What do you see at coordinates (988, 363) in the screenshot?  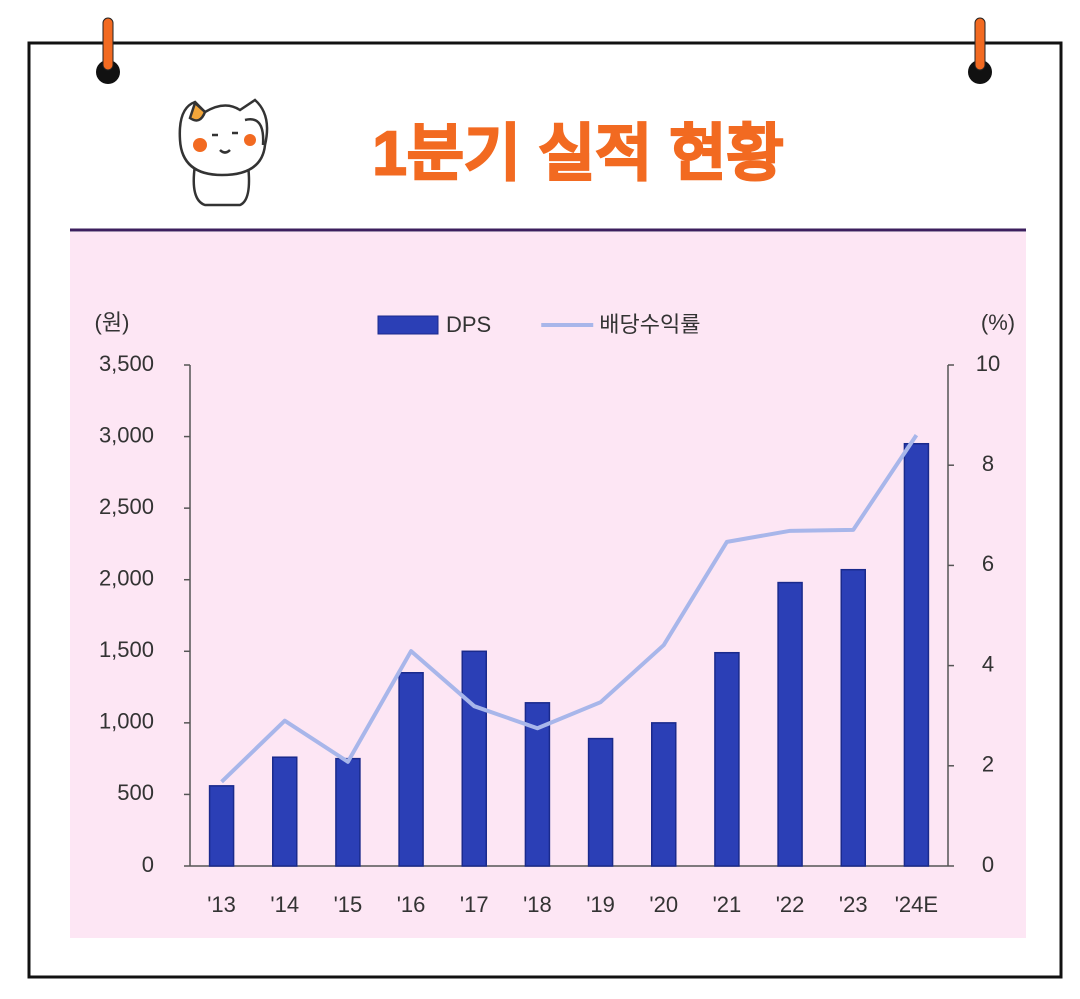 I see `y2-tick-label: 10` at bounding box center [988, 363].